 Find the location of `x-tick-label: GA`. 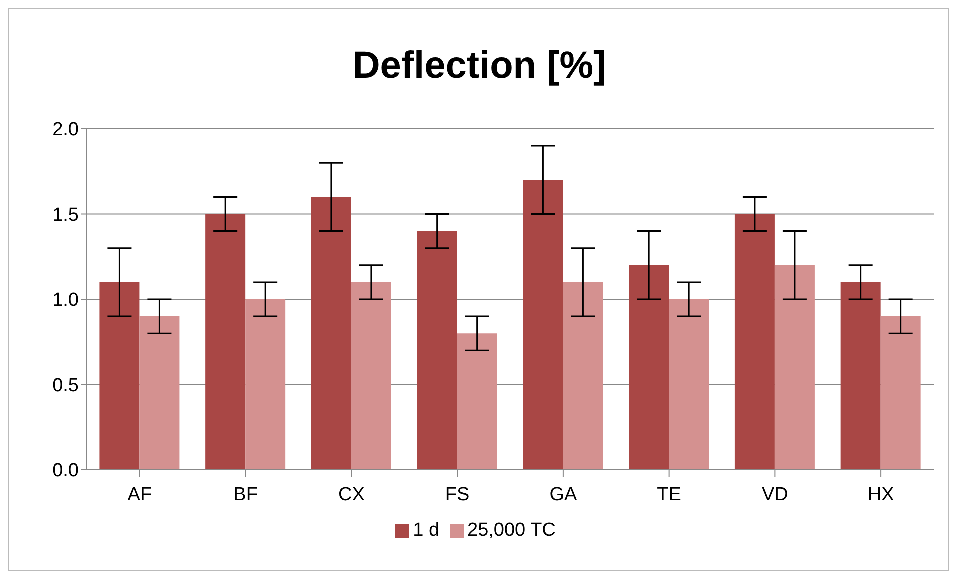

x-tick-label: GA is located at coordinates (564, 495).